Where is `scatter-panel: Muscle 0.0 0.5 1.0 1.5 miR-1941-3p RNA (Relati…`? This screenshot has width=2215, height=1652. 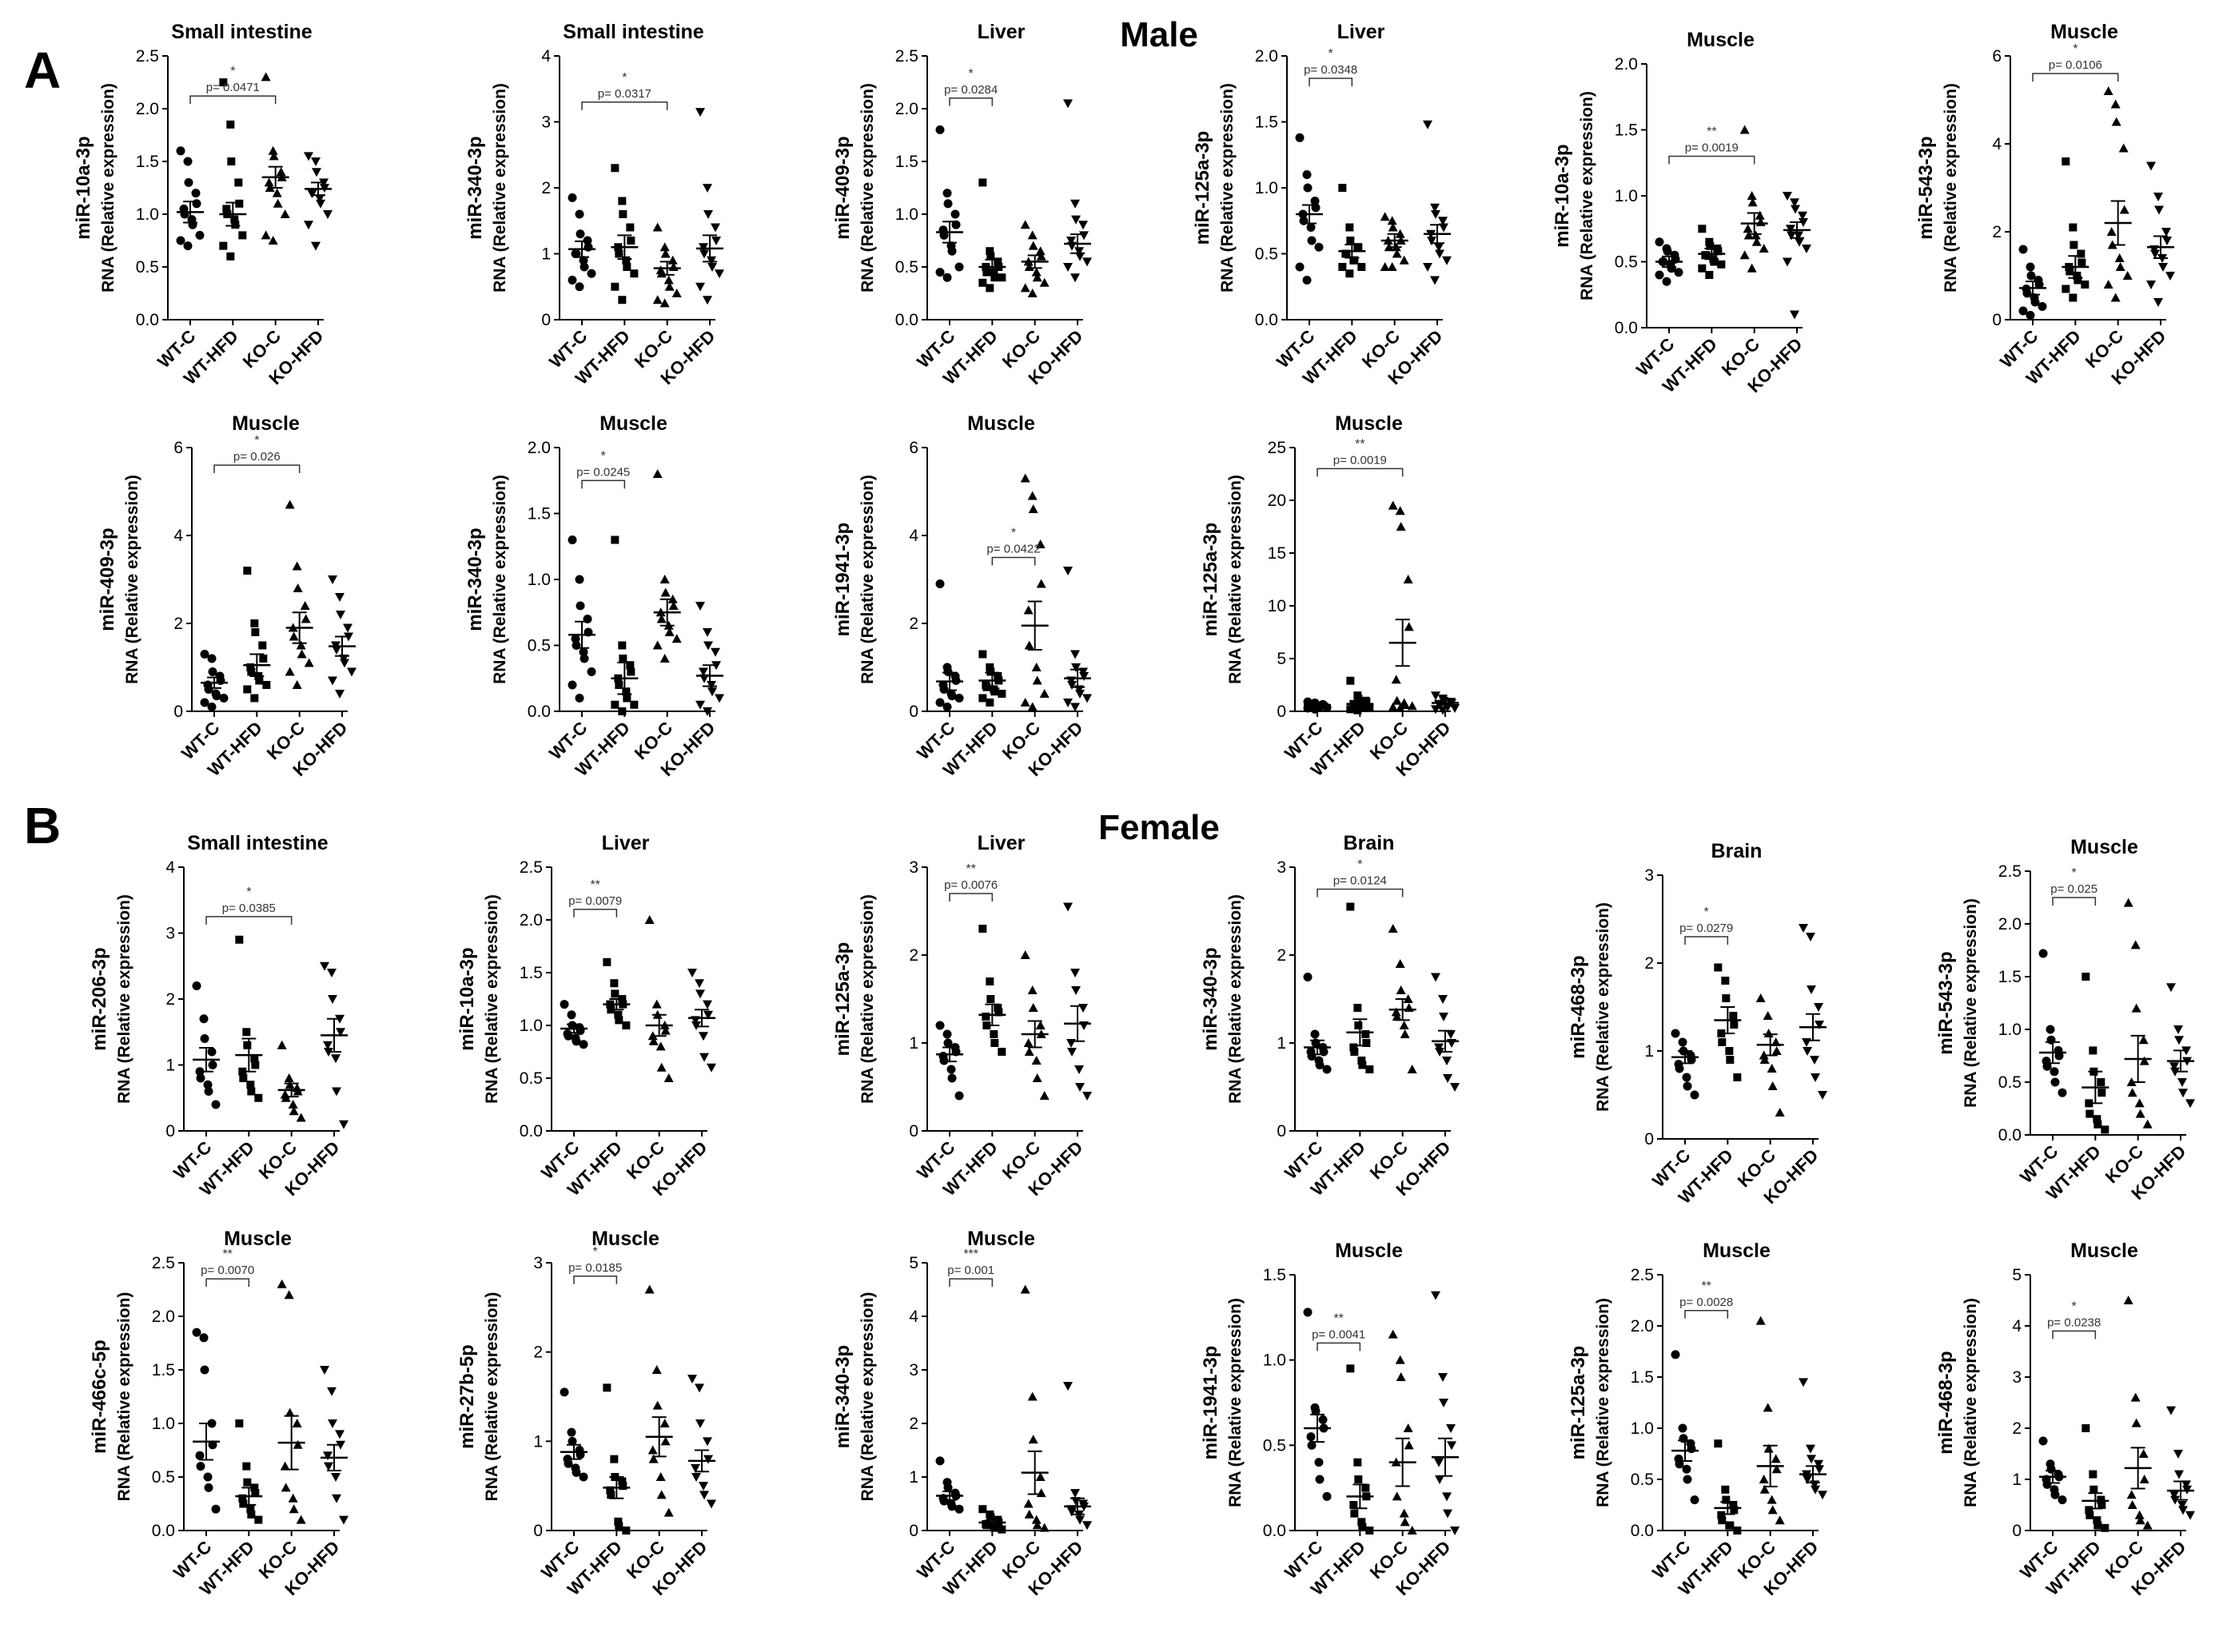
scatter-panel: Muscle 0.0 0.5 1.0 1.5 miR-1941-3p RNA (Relati… is located at coordinates (1330, 1419).